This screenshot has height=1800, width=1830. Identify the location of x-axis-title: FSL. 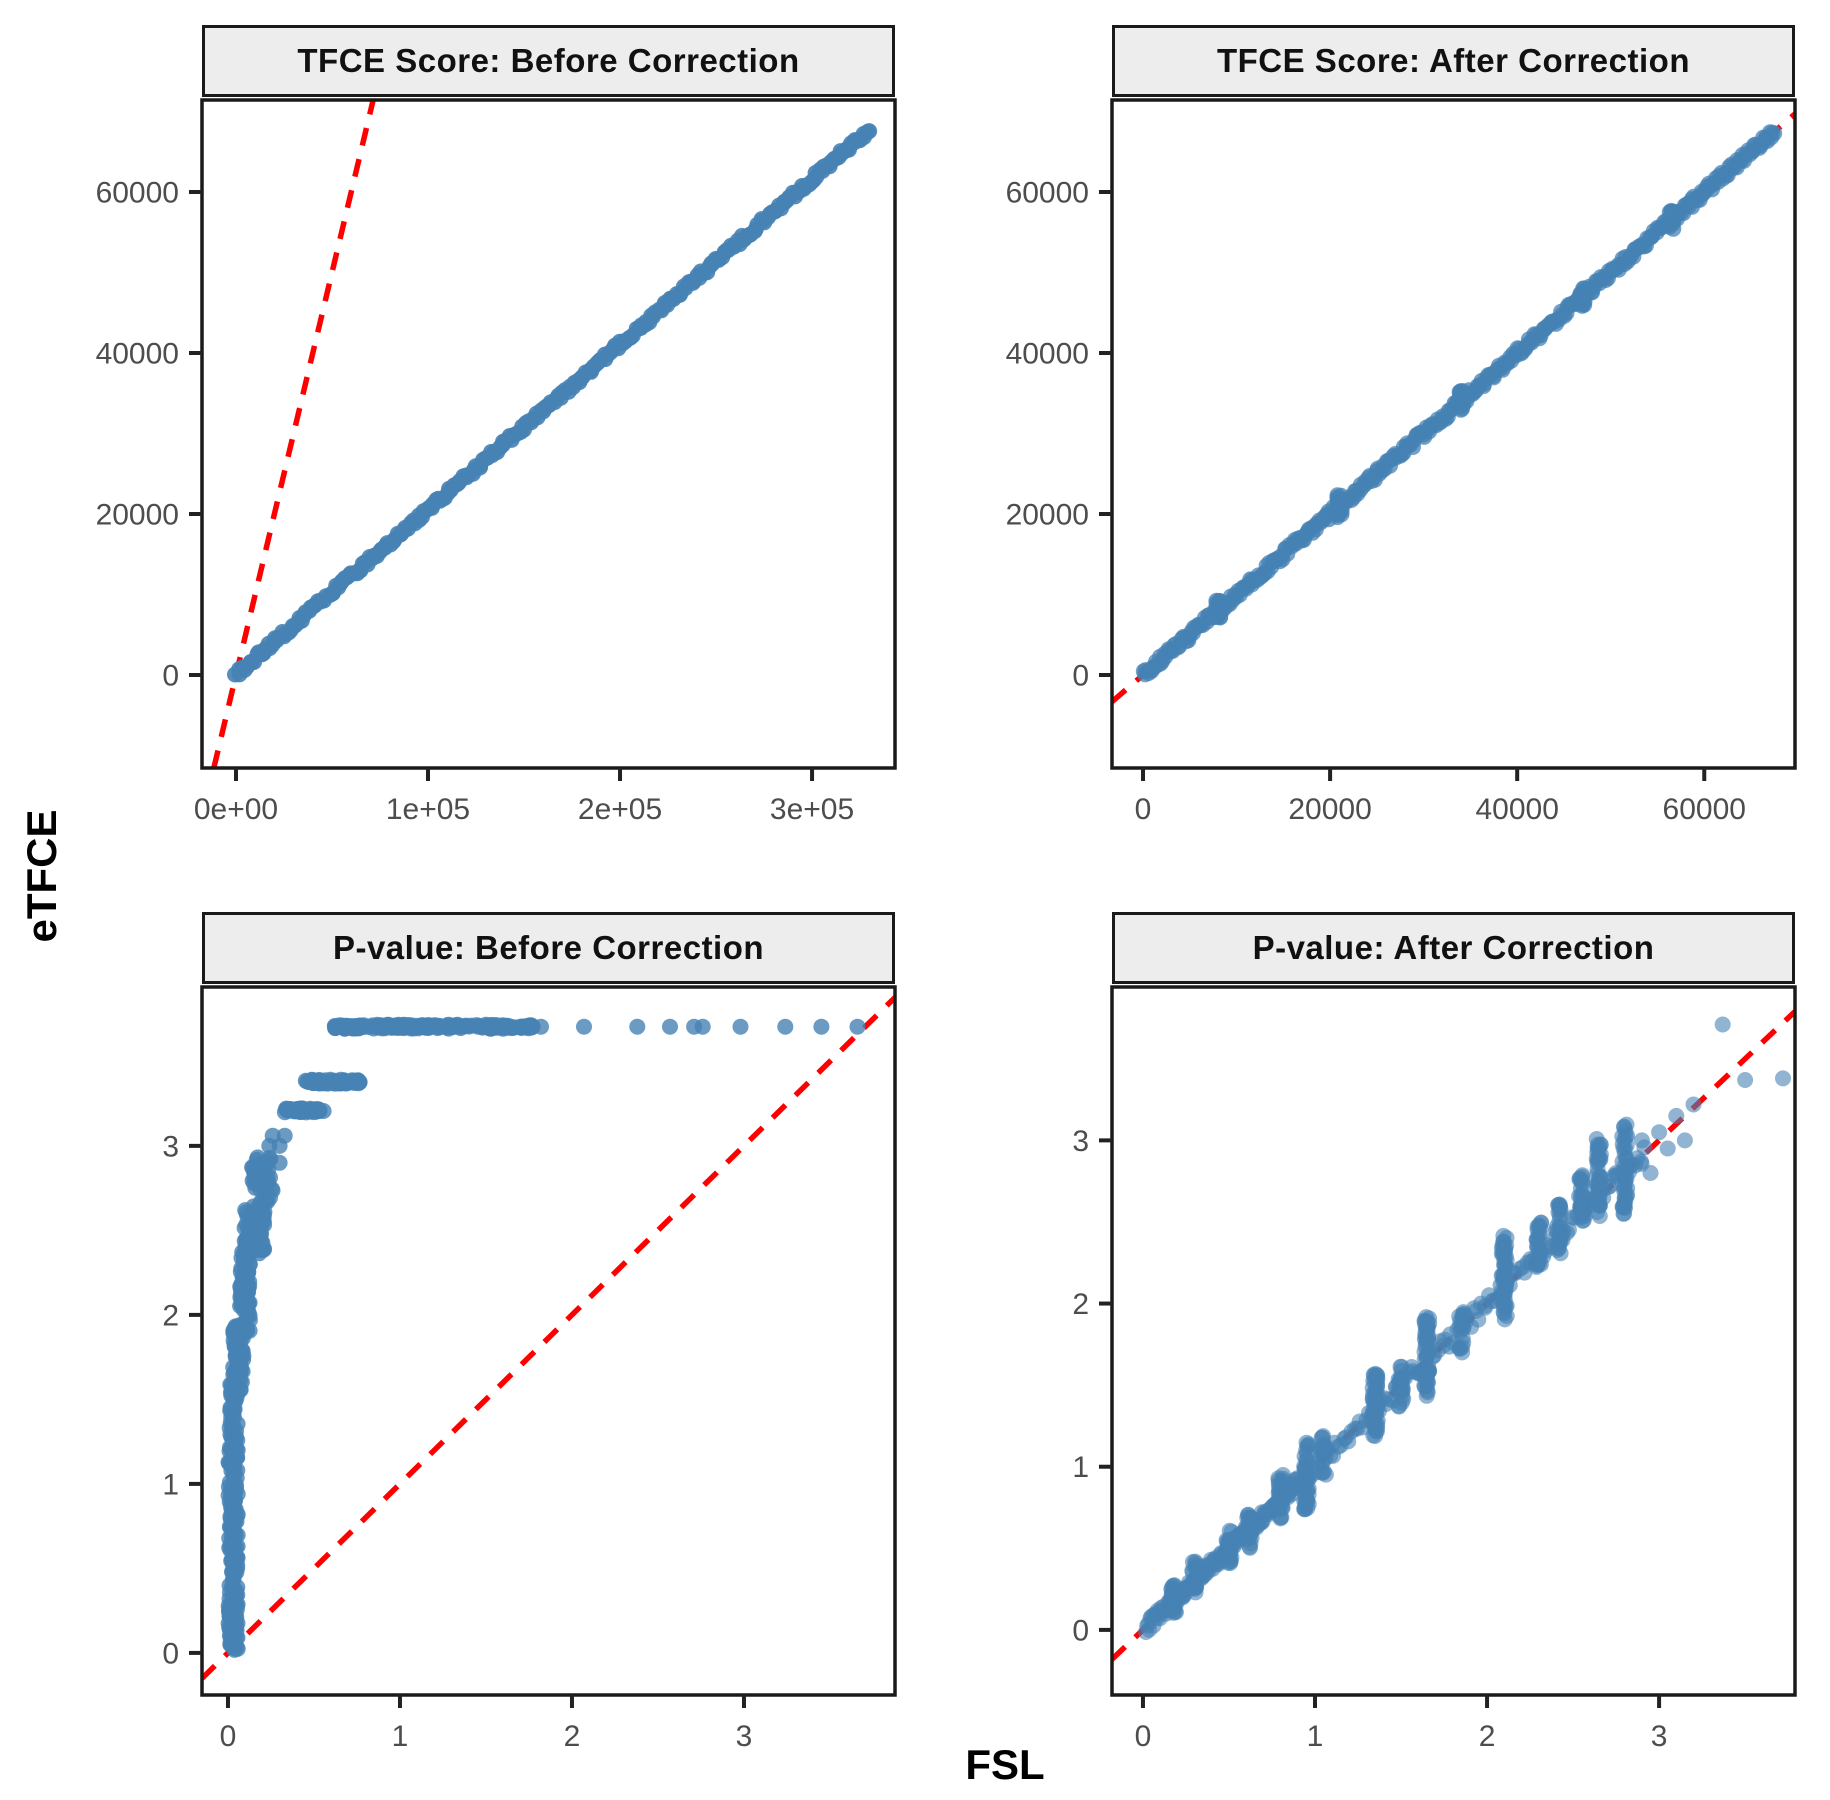
(1005, 1764).